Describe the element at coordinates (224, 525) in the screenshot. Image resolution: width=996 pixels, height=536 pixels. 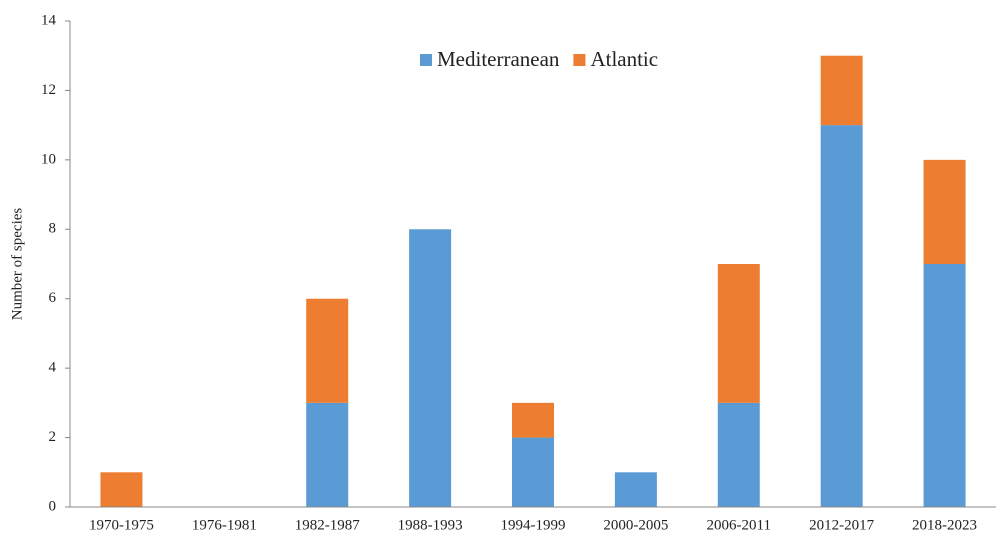
I see `x-tick-label: 1976-1981` at that location.